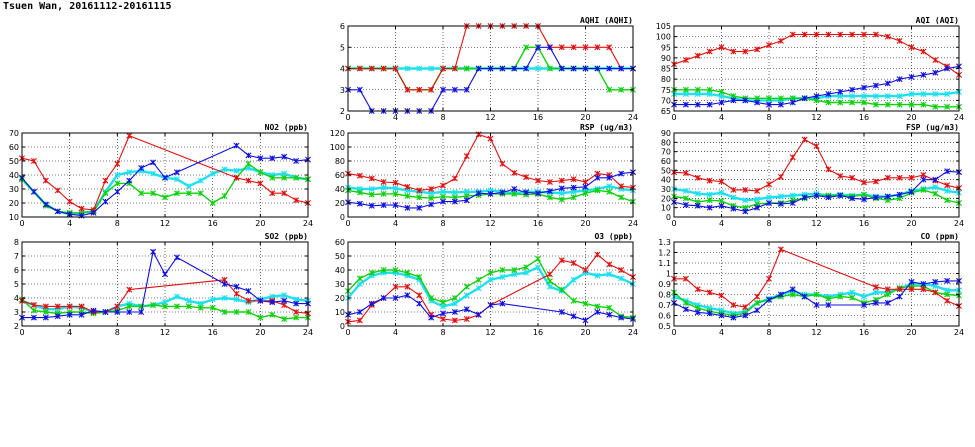 This screenshot has height=447, width=975. I want to click on y-tick-label: 3, so click(16, 312).